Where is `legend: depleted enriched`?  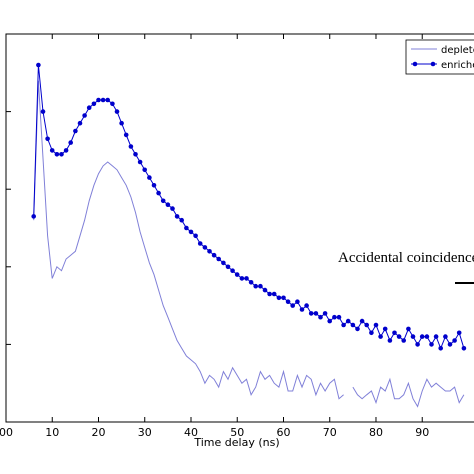 legend: depleted enriched is located at coordinates (439, 57).